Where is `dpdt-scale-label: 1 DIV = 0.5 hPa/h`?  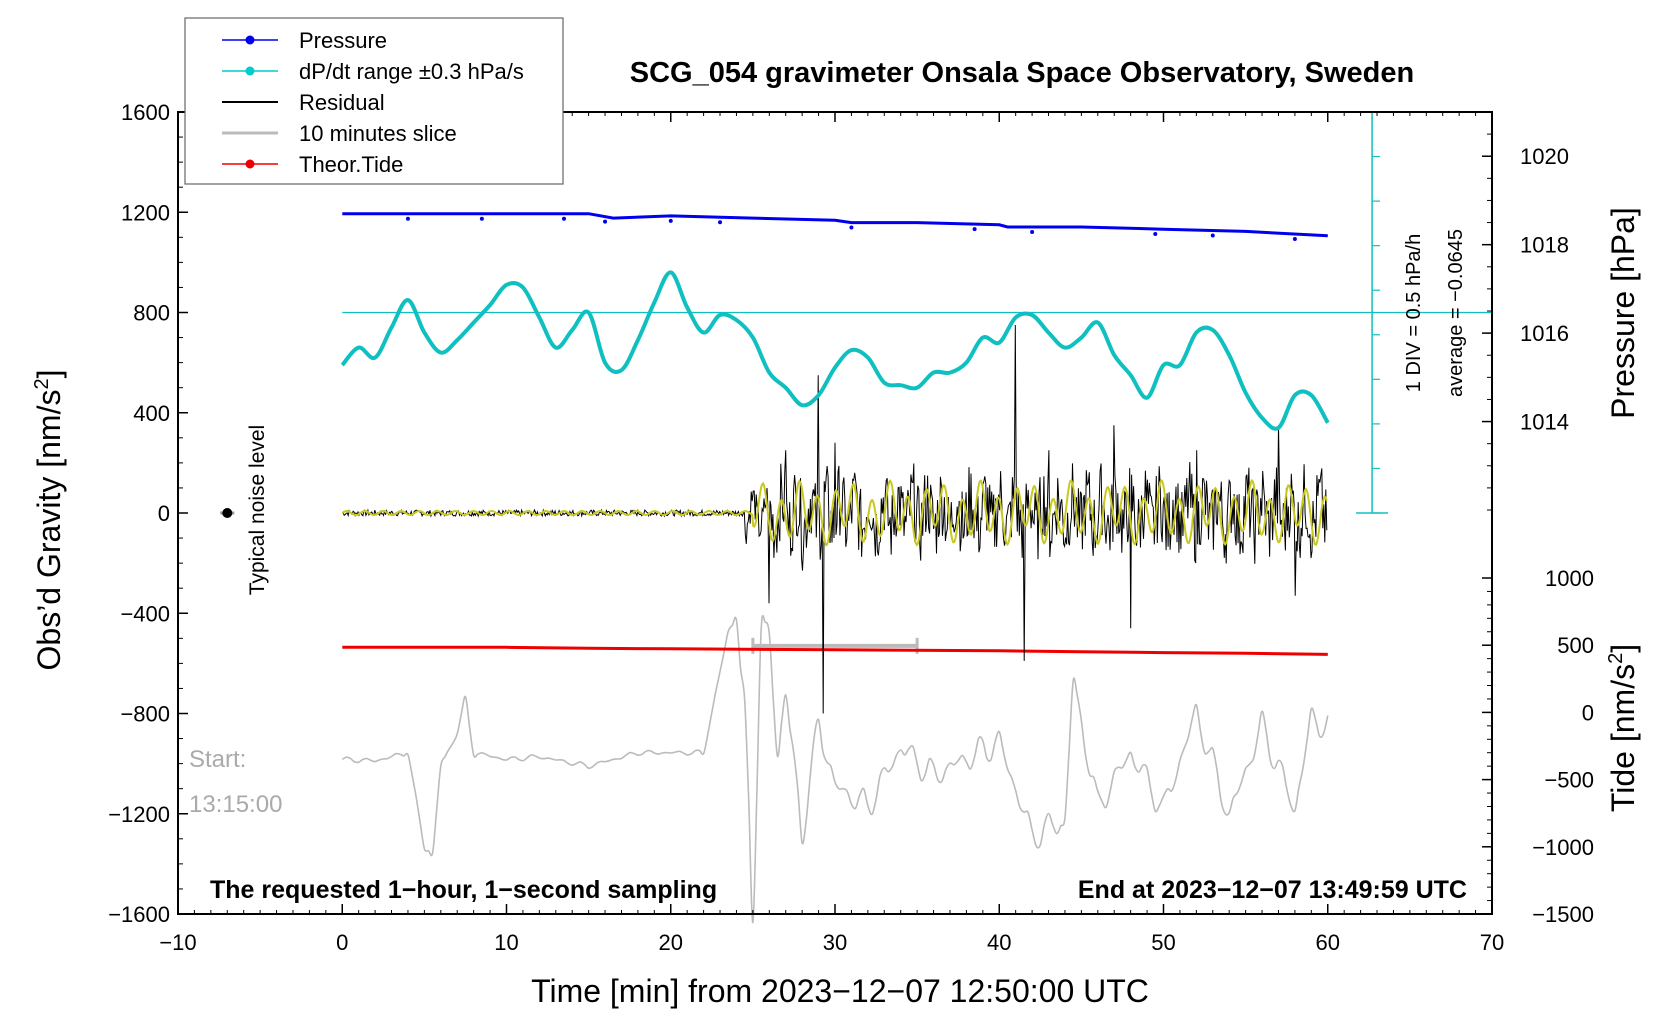 dpdt-scale-label: 1 DIV = 0.5 hPa/h is located at coordinates (1414, 313).